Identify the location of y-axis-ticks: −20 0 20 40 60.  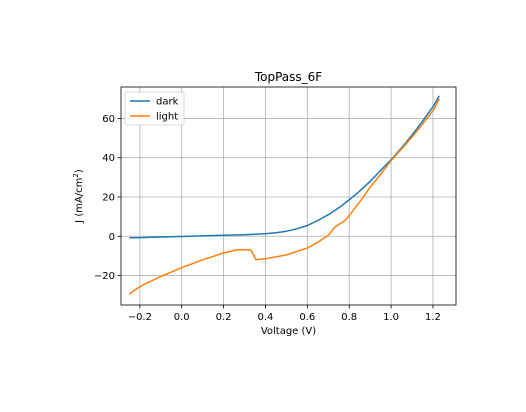
(107, 198).